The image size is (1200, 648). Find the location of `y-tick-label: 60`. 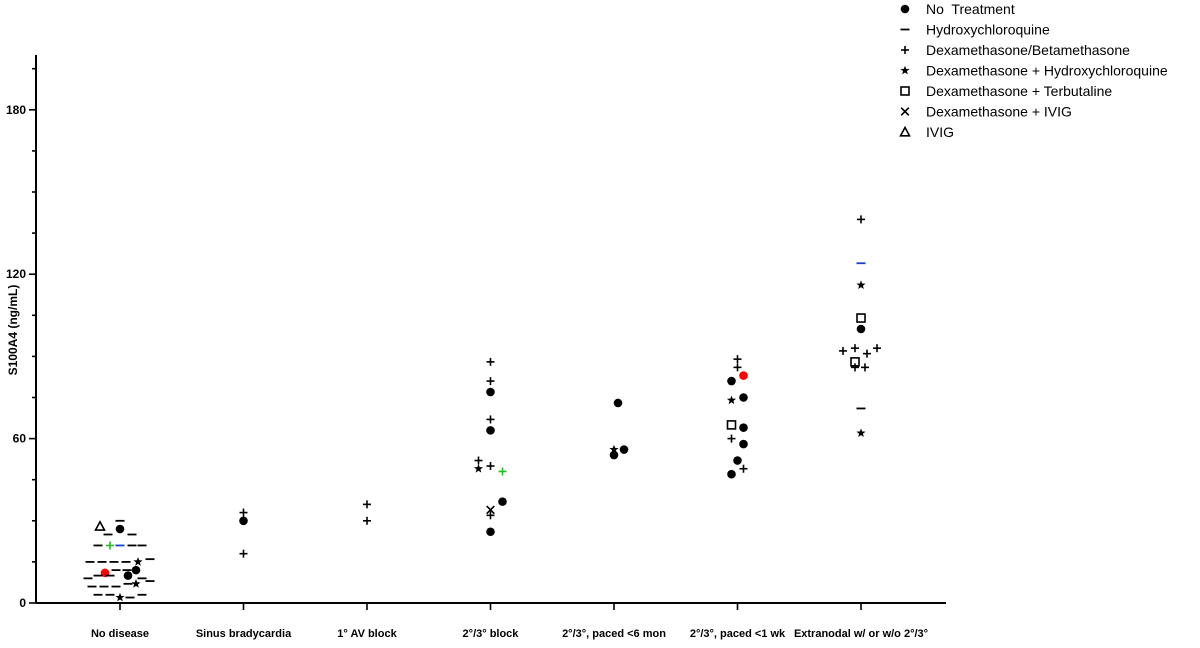

y-tick-label: 60 is located at coordinates (20, 439).